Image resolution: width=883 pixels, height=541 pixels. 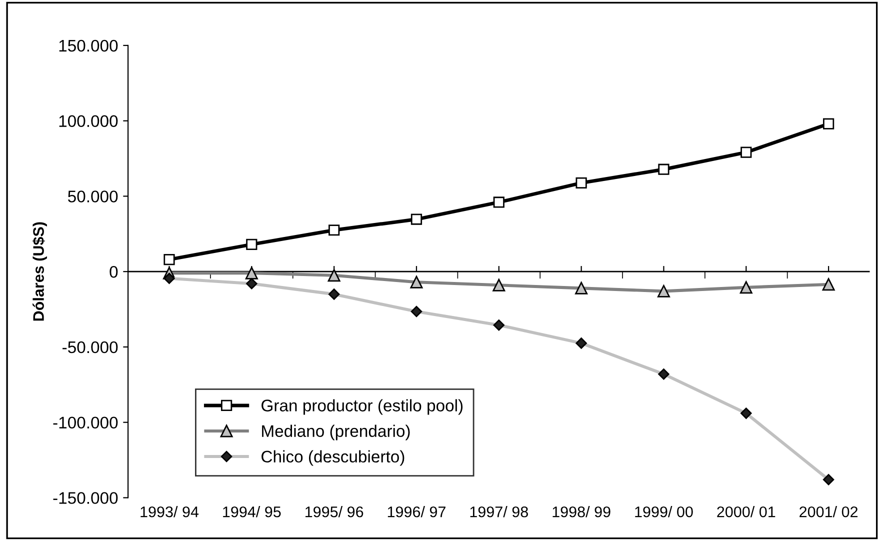 I want to click on x-tick-label: 2000/ 01, so click(x=746, y=512).